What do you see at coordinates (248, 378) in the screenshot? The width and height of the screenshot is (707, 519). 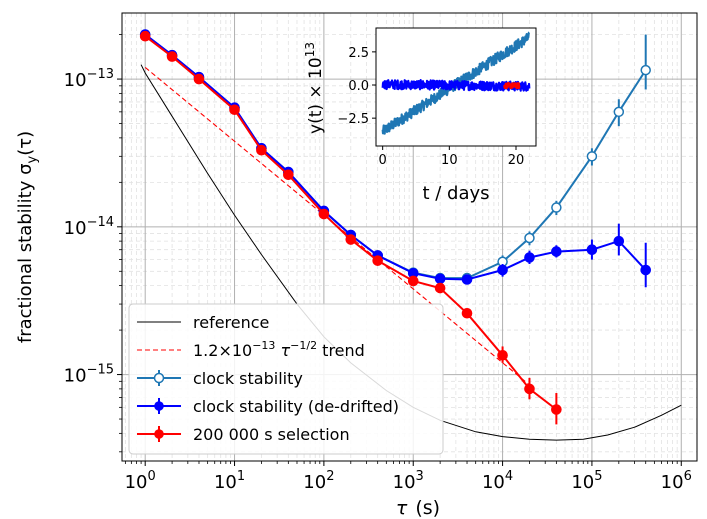 I see `legend-label-clock: clock stability` at bounding box center [248, 378].